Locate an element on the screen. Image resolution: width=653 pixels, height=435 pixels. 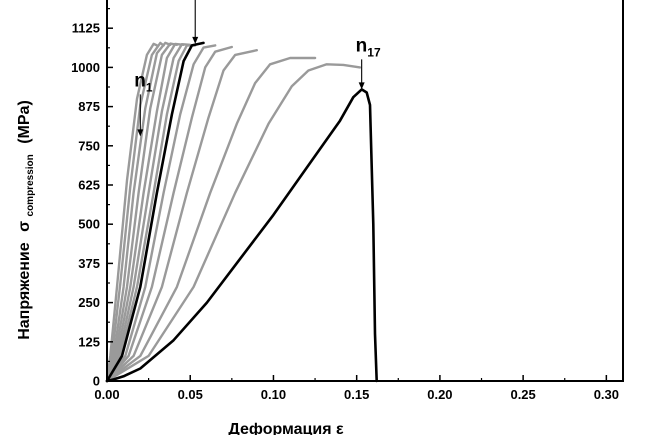
y-tick-label: 125 is located at coordinates (89, 341).